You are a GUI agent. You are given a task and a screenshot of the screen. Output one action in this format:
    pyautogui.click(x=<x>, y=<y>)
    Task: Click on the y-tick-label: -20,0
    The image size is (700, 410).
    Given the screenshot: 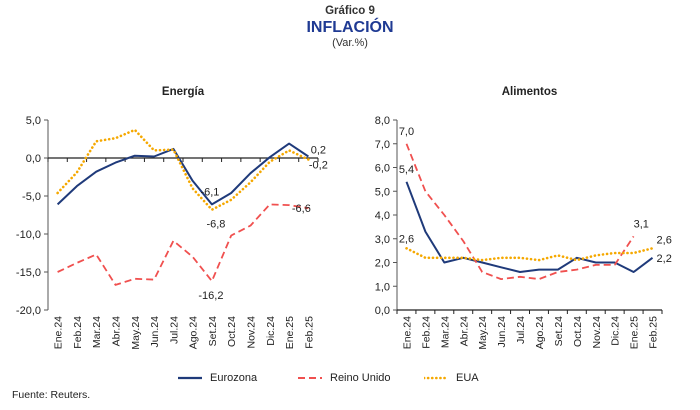 What is the action you would take?
    pyautogui.click(x=28, y=311)
    